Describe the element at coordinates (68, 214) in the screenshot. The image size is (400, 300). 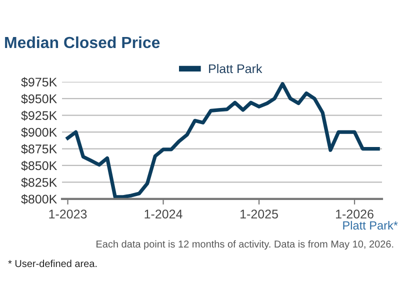
I see `x-tick-label: 1-2023` at that location.